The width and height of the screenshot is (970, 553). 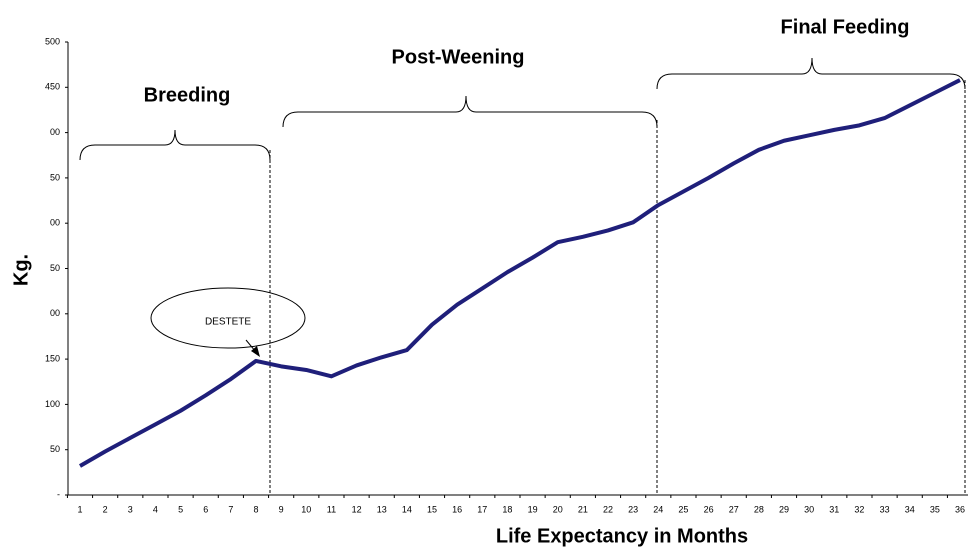 What do you see at coordinates (180, 509) in the screenshot?
I see `x-tick-label: 5` at bounding box center [180, 509].